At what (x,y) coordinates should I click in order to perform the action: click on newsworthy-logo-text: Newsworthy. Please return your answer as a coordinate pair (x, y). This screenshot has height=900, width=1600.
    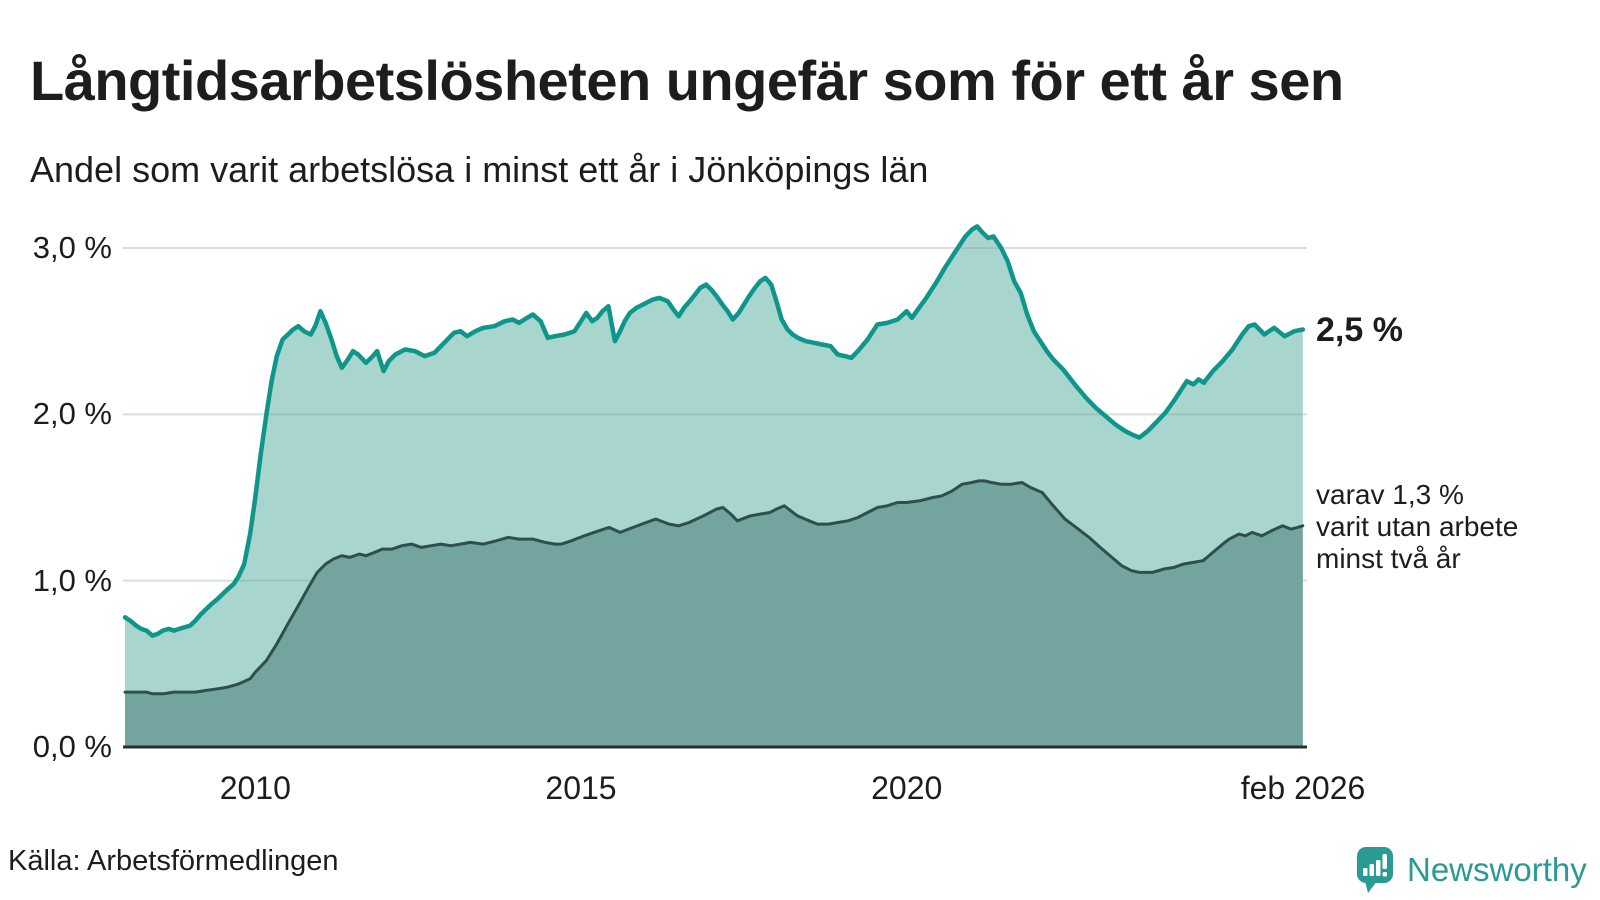
    Looking at the image, I should click on (1497, 869).